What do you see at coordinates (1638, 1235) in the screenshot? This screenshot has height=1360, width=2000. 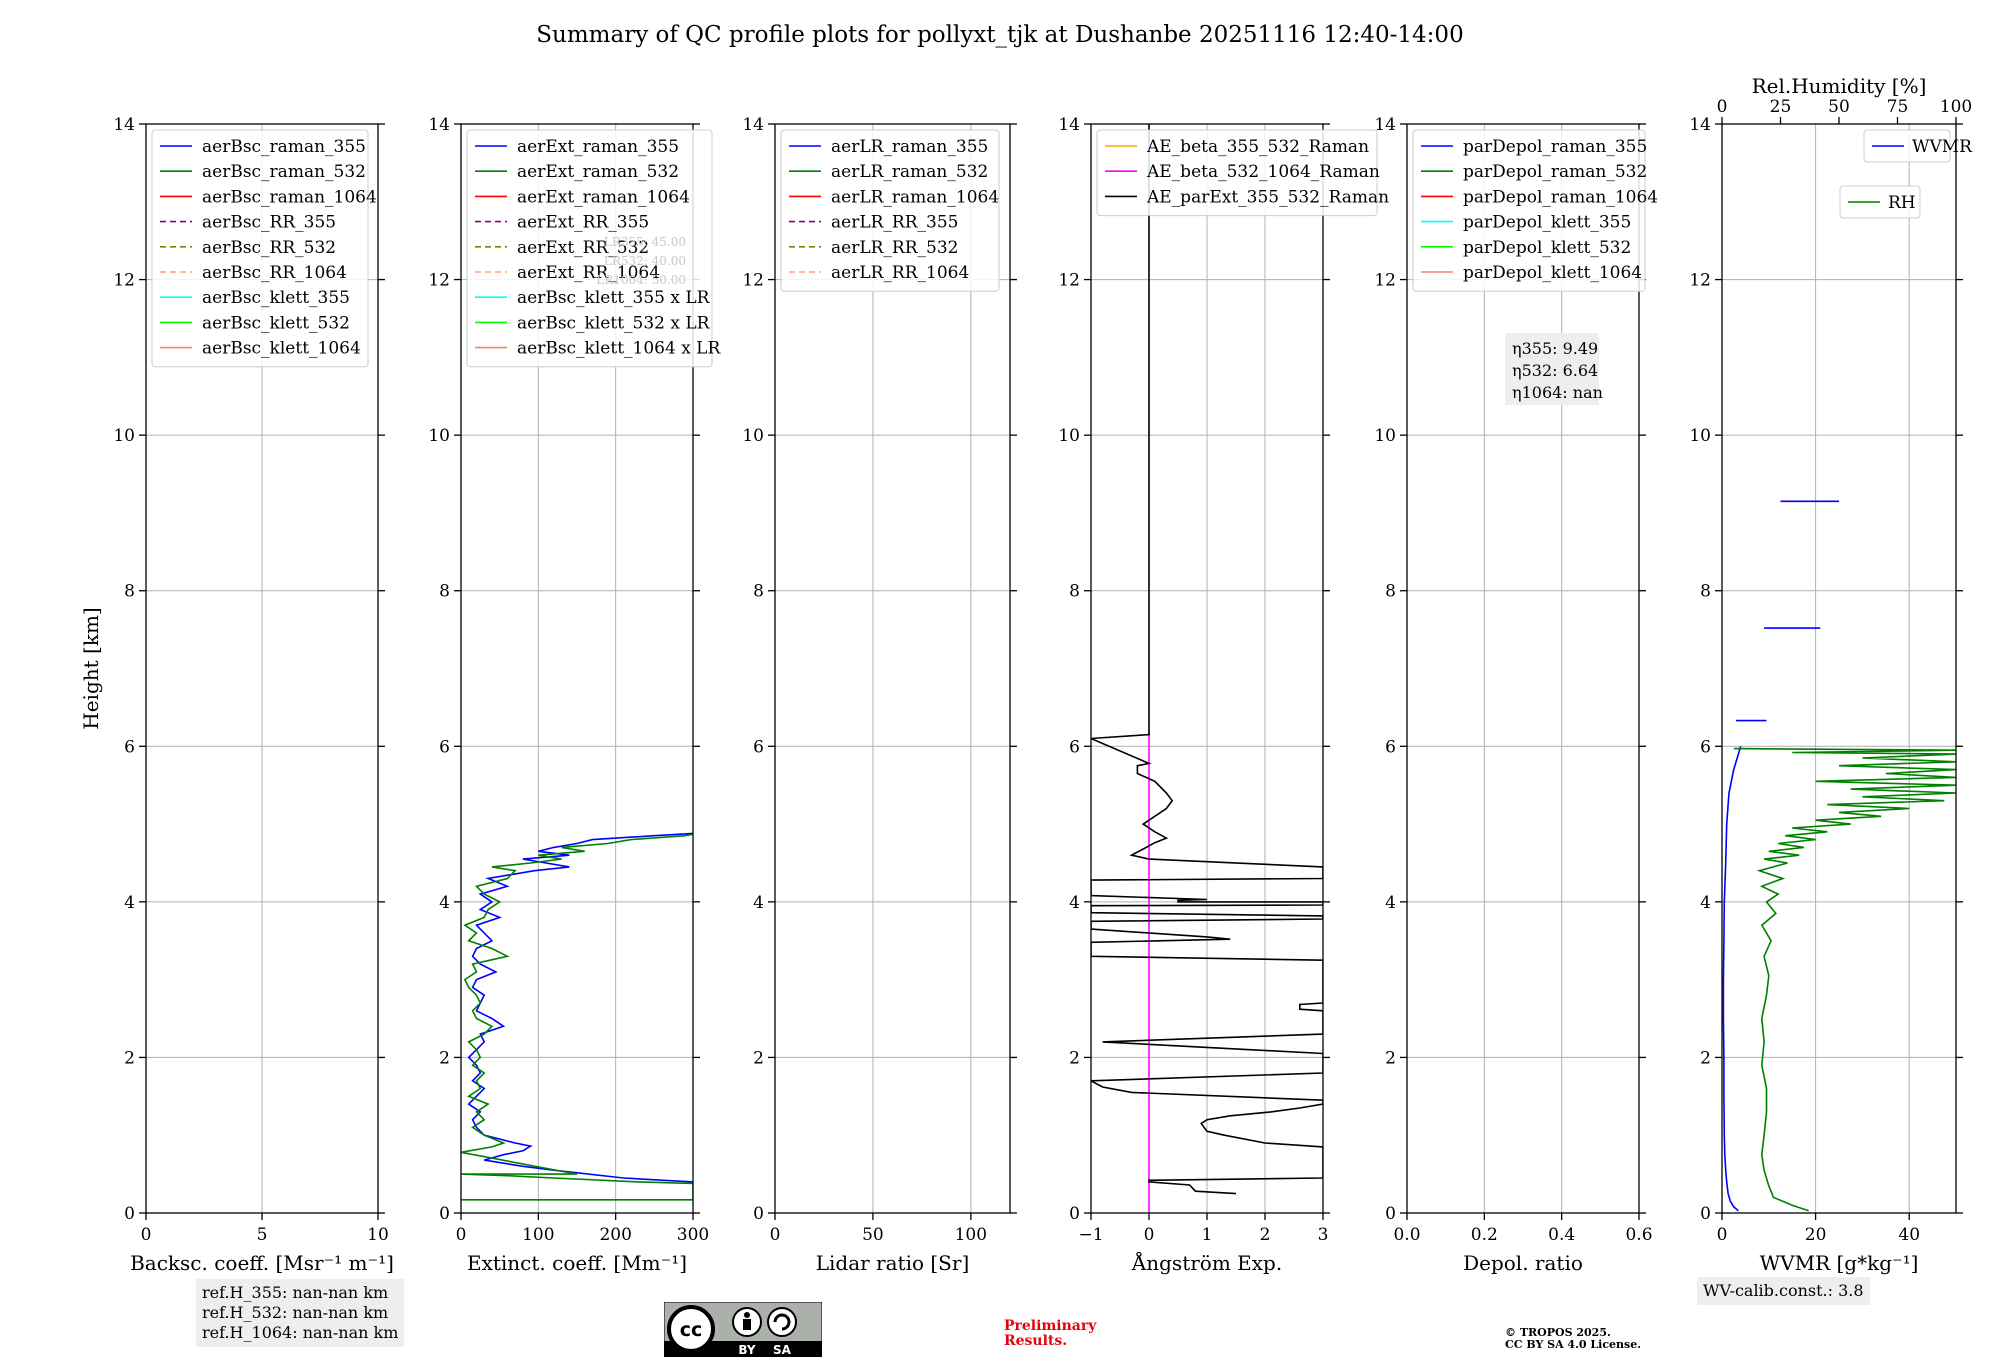 I see `x-tick-label: 0.6` at bounding box center [1638, 1235].